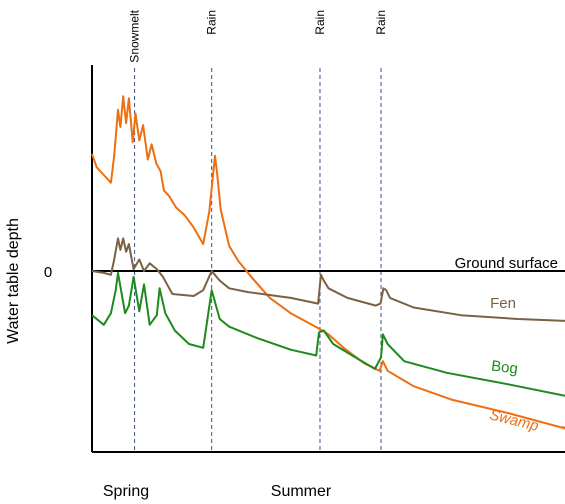 This screenshot has height=504, width=565. Describe the element at coordinates (212, 22) in the screenshot. I see `event-label-1: Rain` at that location.